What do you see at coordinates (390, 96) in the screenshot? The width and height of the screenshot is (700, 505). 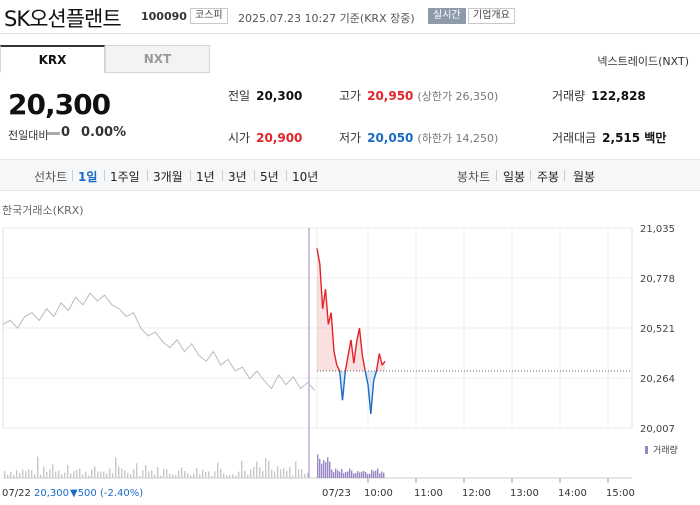 I see `stat-value: 20,950` at bounding box center [390, 96].